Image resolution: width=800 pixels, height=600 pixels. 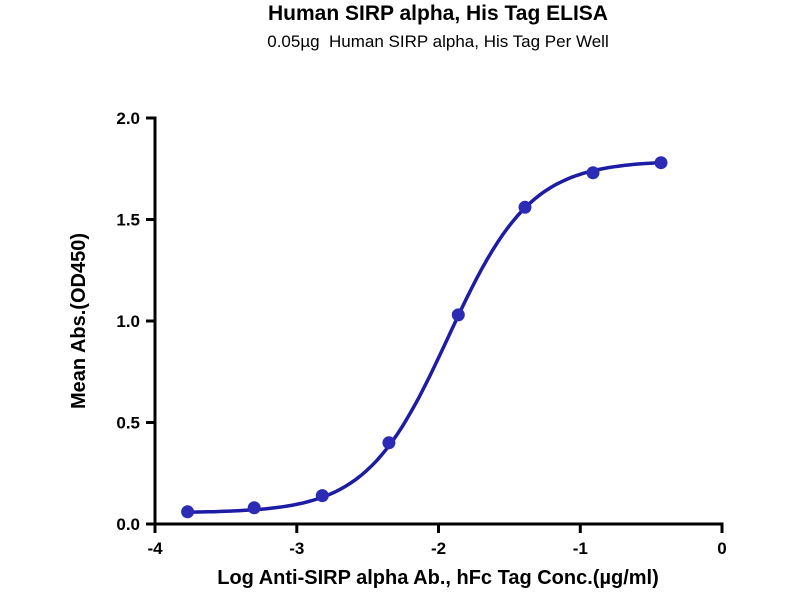 I want to click on y-axis-tick-labels: 0.0 0.5 1.0 1.5 2.0, so click(x=128, y=321).